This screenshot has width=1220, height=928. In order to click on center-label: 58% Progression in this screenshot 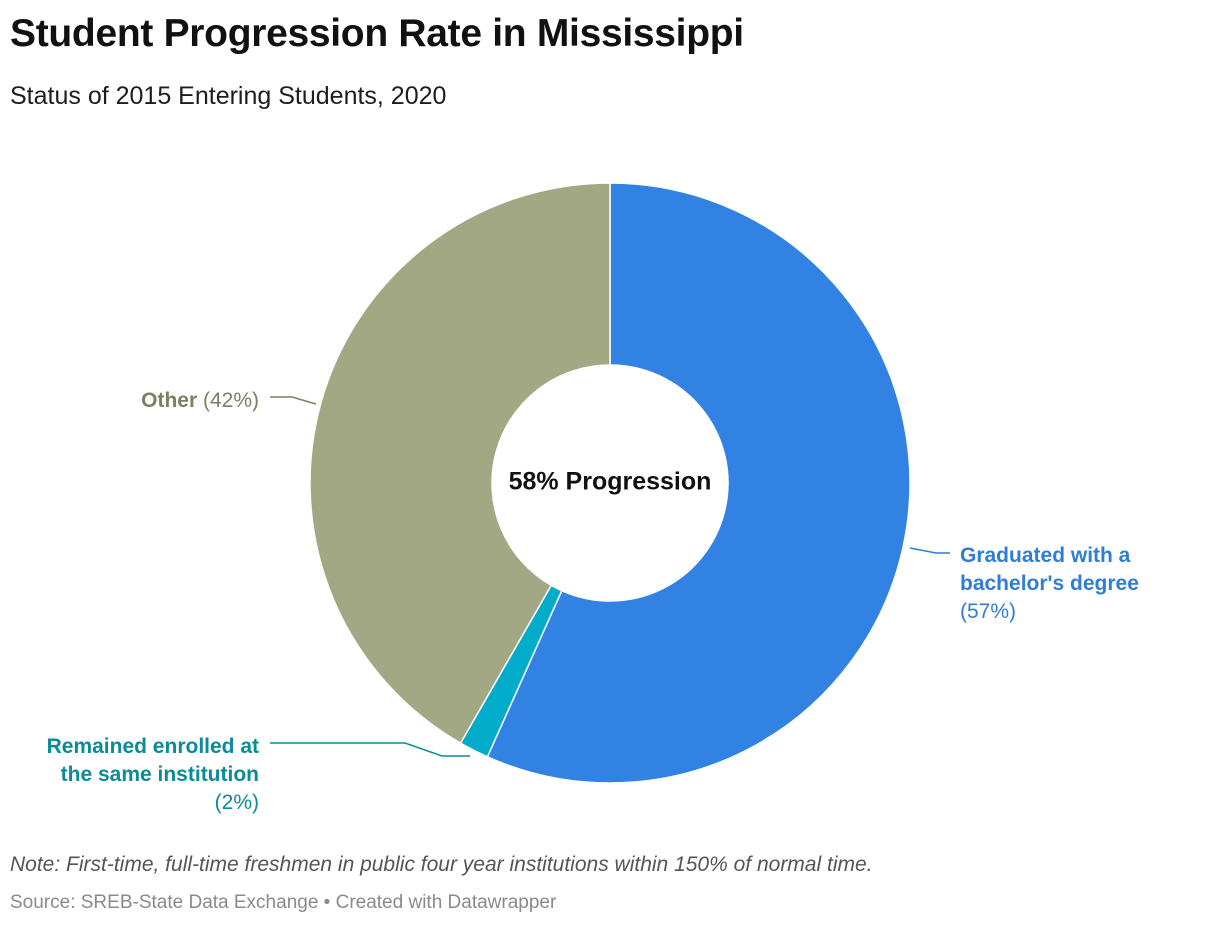, I will do `click(610, 482)`.